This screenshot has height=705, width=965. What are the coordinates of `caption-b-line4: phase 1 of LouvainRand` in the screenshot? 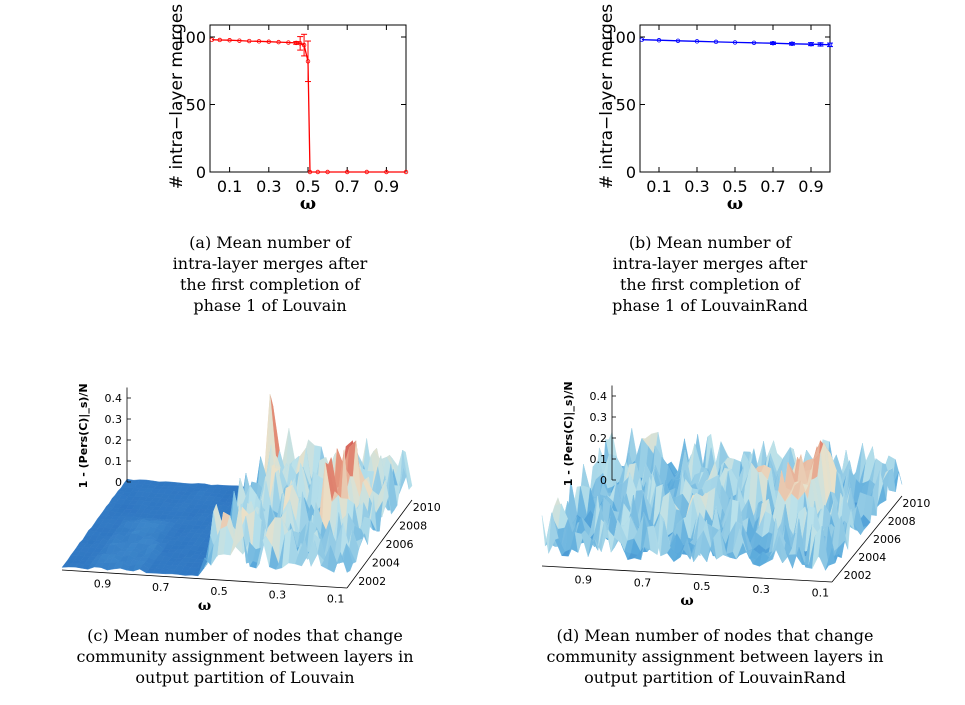 It's located at (710, 305).